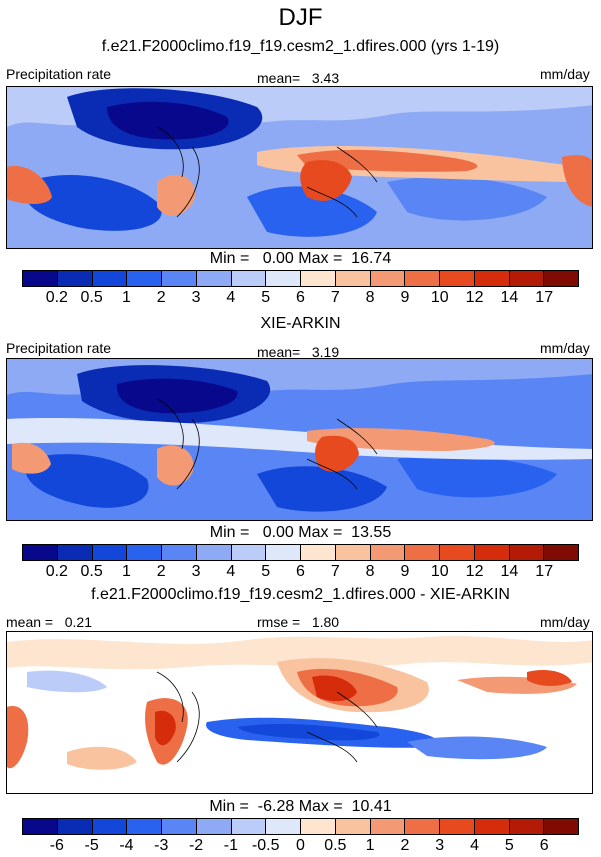 The height and width of the screenshot is (857, 601). Describe the element at coordinates (300, 532) in the screenshot. I see `panel2-minmax: Min = 0.00 Max = 13.55` at that location.